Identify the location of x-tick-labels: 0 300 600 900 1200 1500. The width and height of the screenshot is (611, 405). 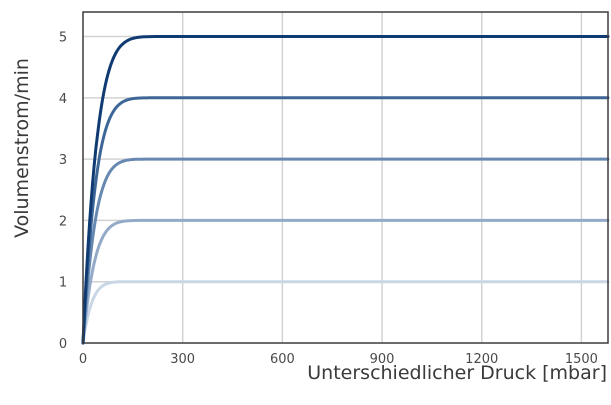
(338, 359).